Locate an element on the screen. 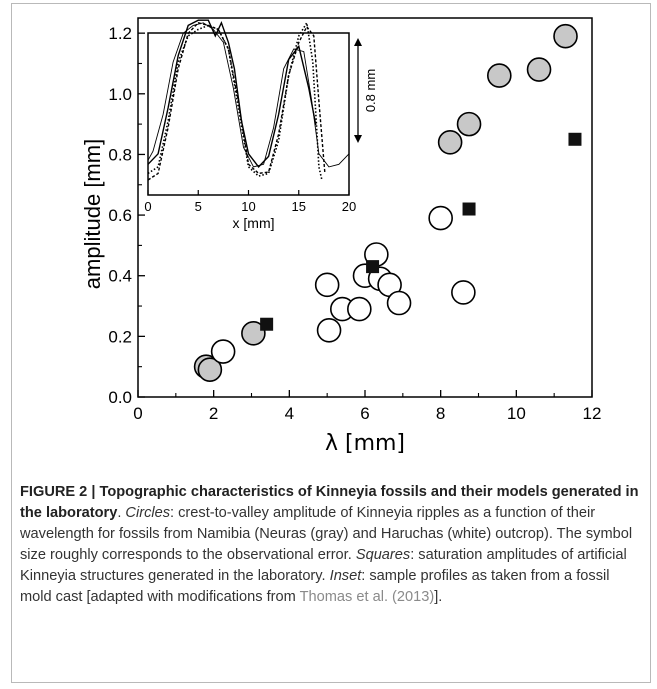 The width and height of the screenshot is (657, 689). inset-scale-arrow-down is located at coordinates (358, 139).